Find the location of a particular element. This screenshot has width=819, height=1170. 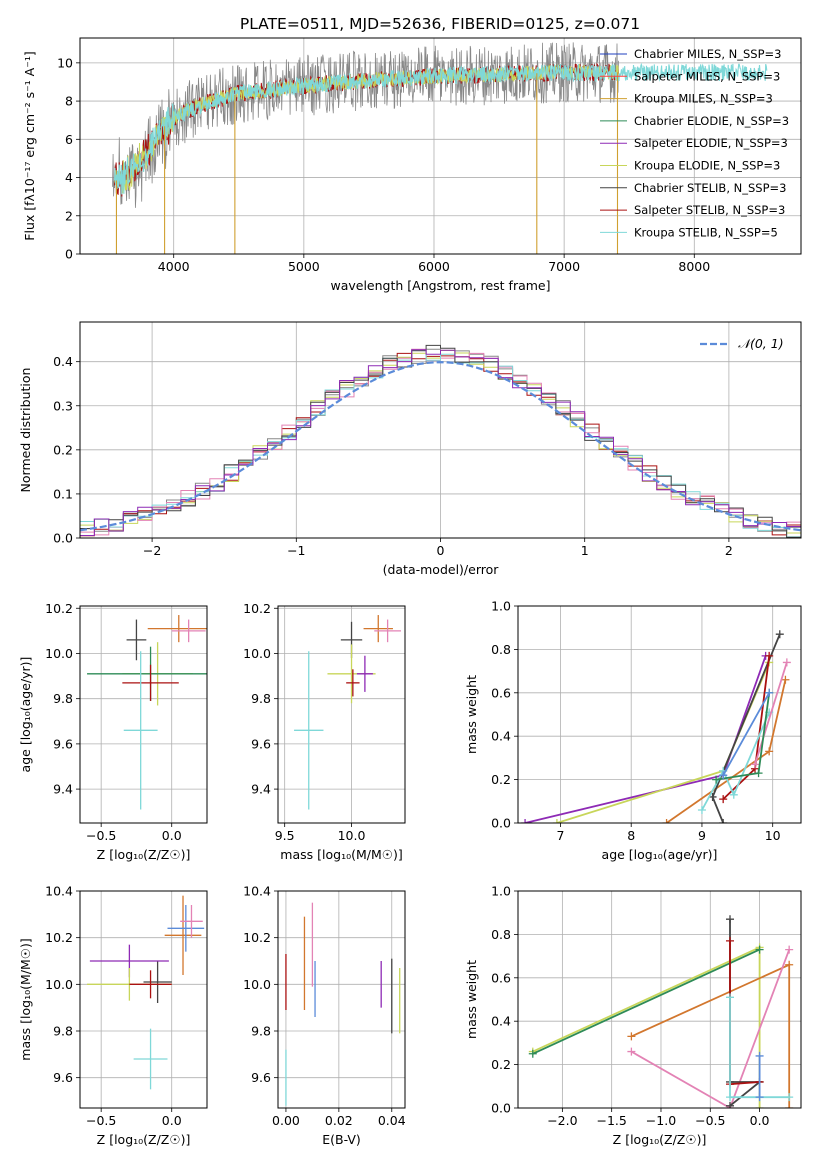

y-axis-label: mass weight is located at coordinates (471, 999).